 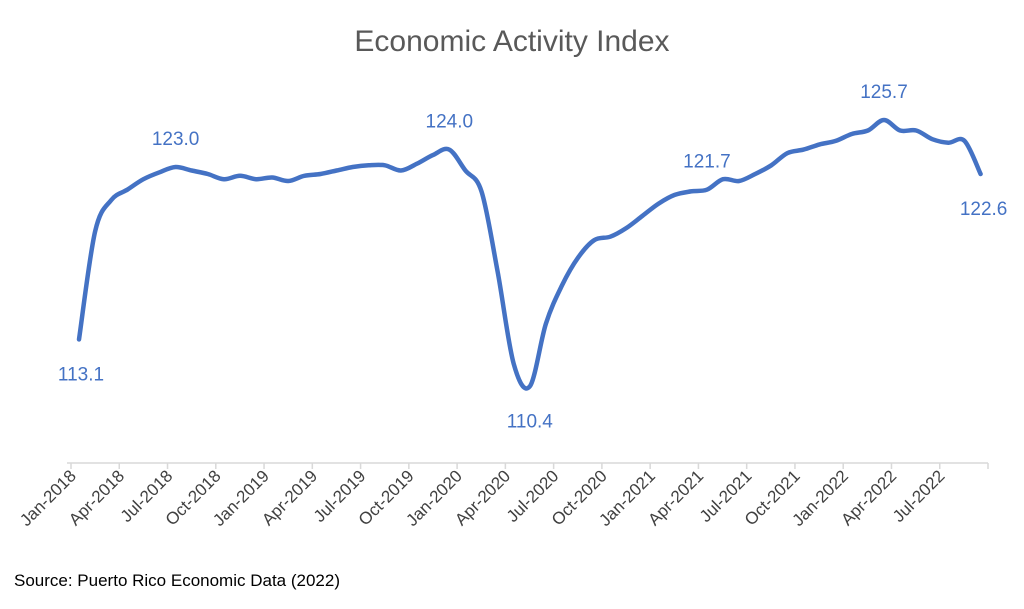 What do you see at coordinates (511, 41) in the screenshot?
I see `chart-title: Economic Activity Index` at bounding box center [511, 41].